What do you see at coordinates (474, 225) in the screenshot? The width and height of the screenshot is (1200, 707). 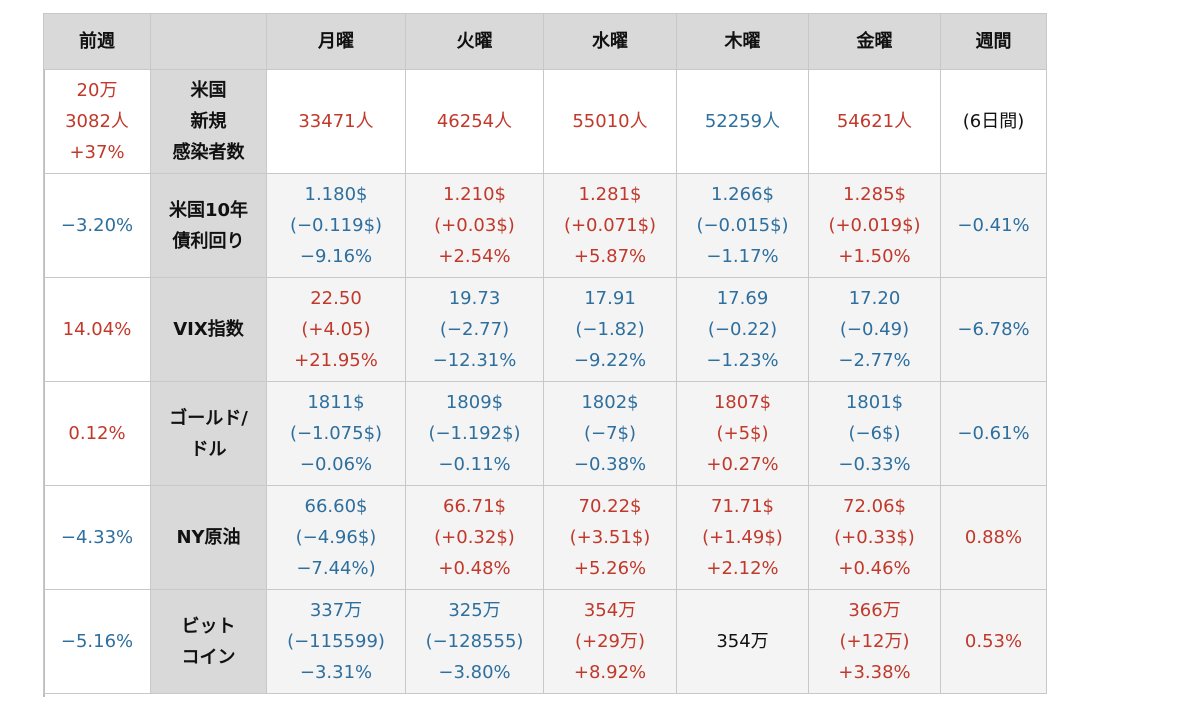 I see `day-value-line: (+0.03$)` at bounding box center [474, 225].